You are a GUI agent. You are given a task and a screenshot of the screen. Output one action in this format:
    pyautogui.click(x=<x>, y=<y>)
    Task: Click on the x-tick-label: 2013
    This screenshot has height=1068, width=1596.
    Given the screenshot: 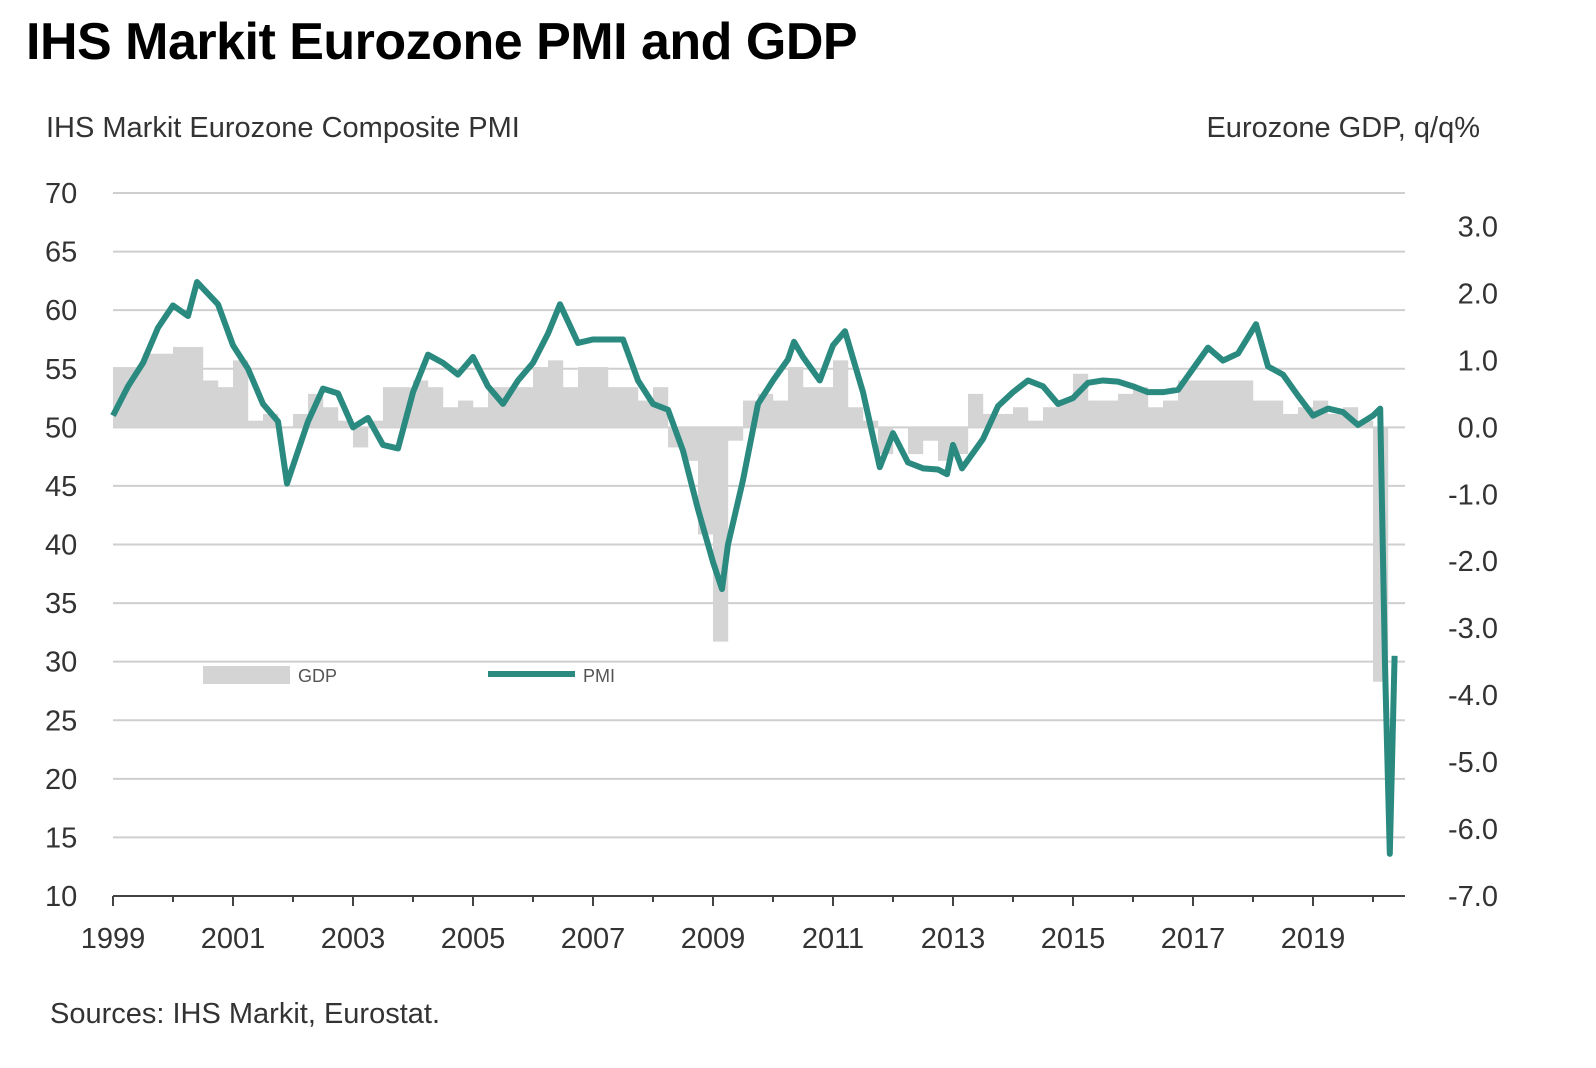 What is the action you would take?
    pyautogui.click(x=953, y=939)
    